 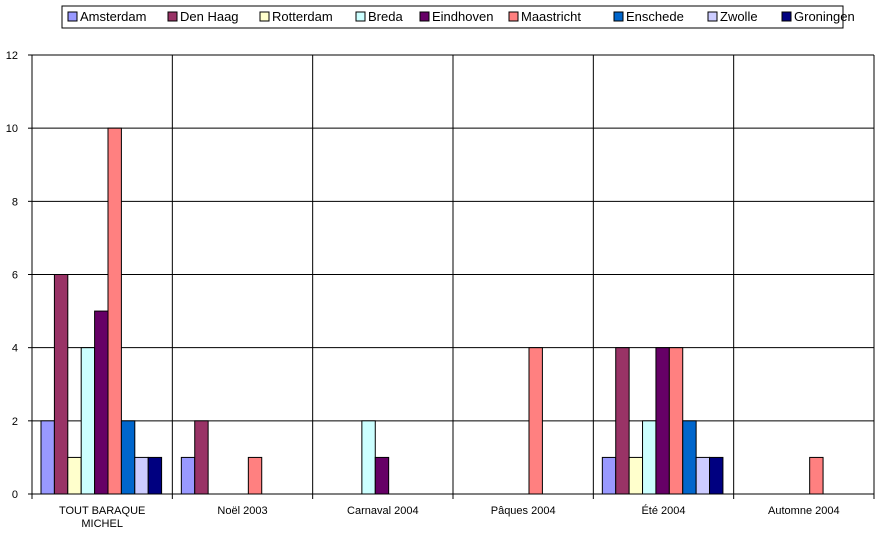 What do you see at coordinates (15, 349) in the screenshot?
I see `y-tick-label: 4` at bounding box center [15, 349].